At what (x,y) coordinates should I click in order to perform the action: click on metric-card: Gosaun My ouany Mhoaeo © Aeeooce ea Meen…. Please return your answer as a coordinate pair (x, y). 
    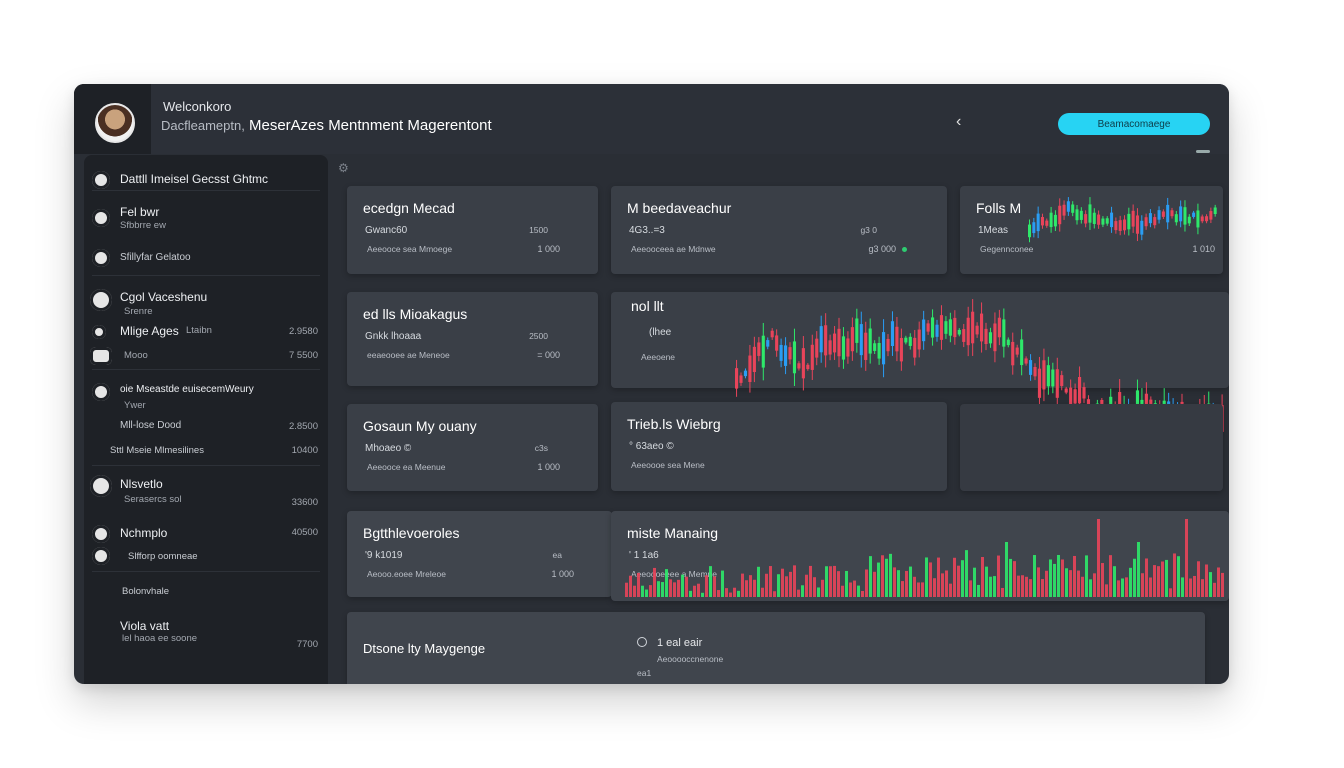
    Looking at the image, I should click on (472, 447).